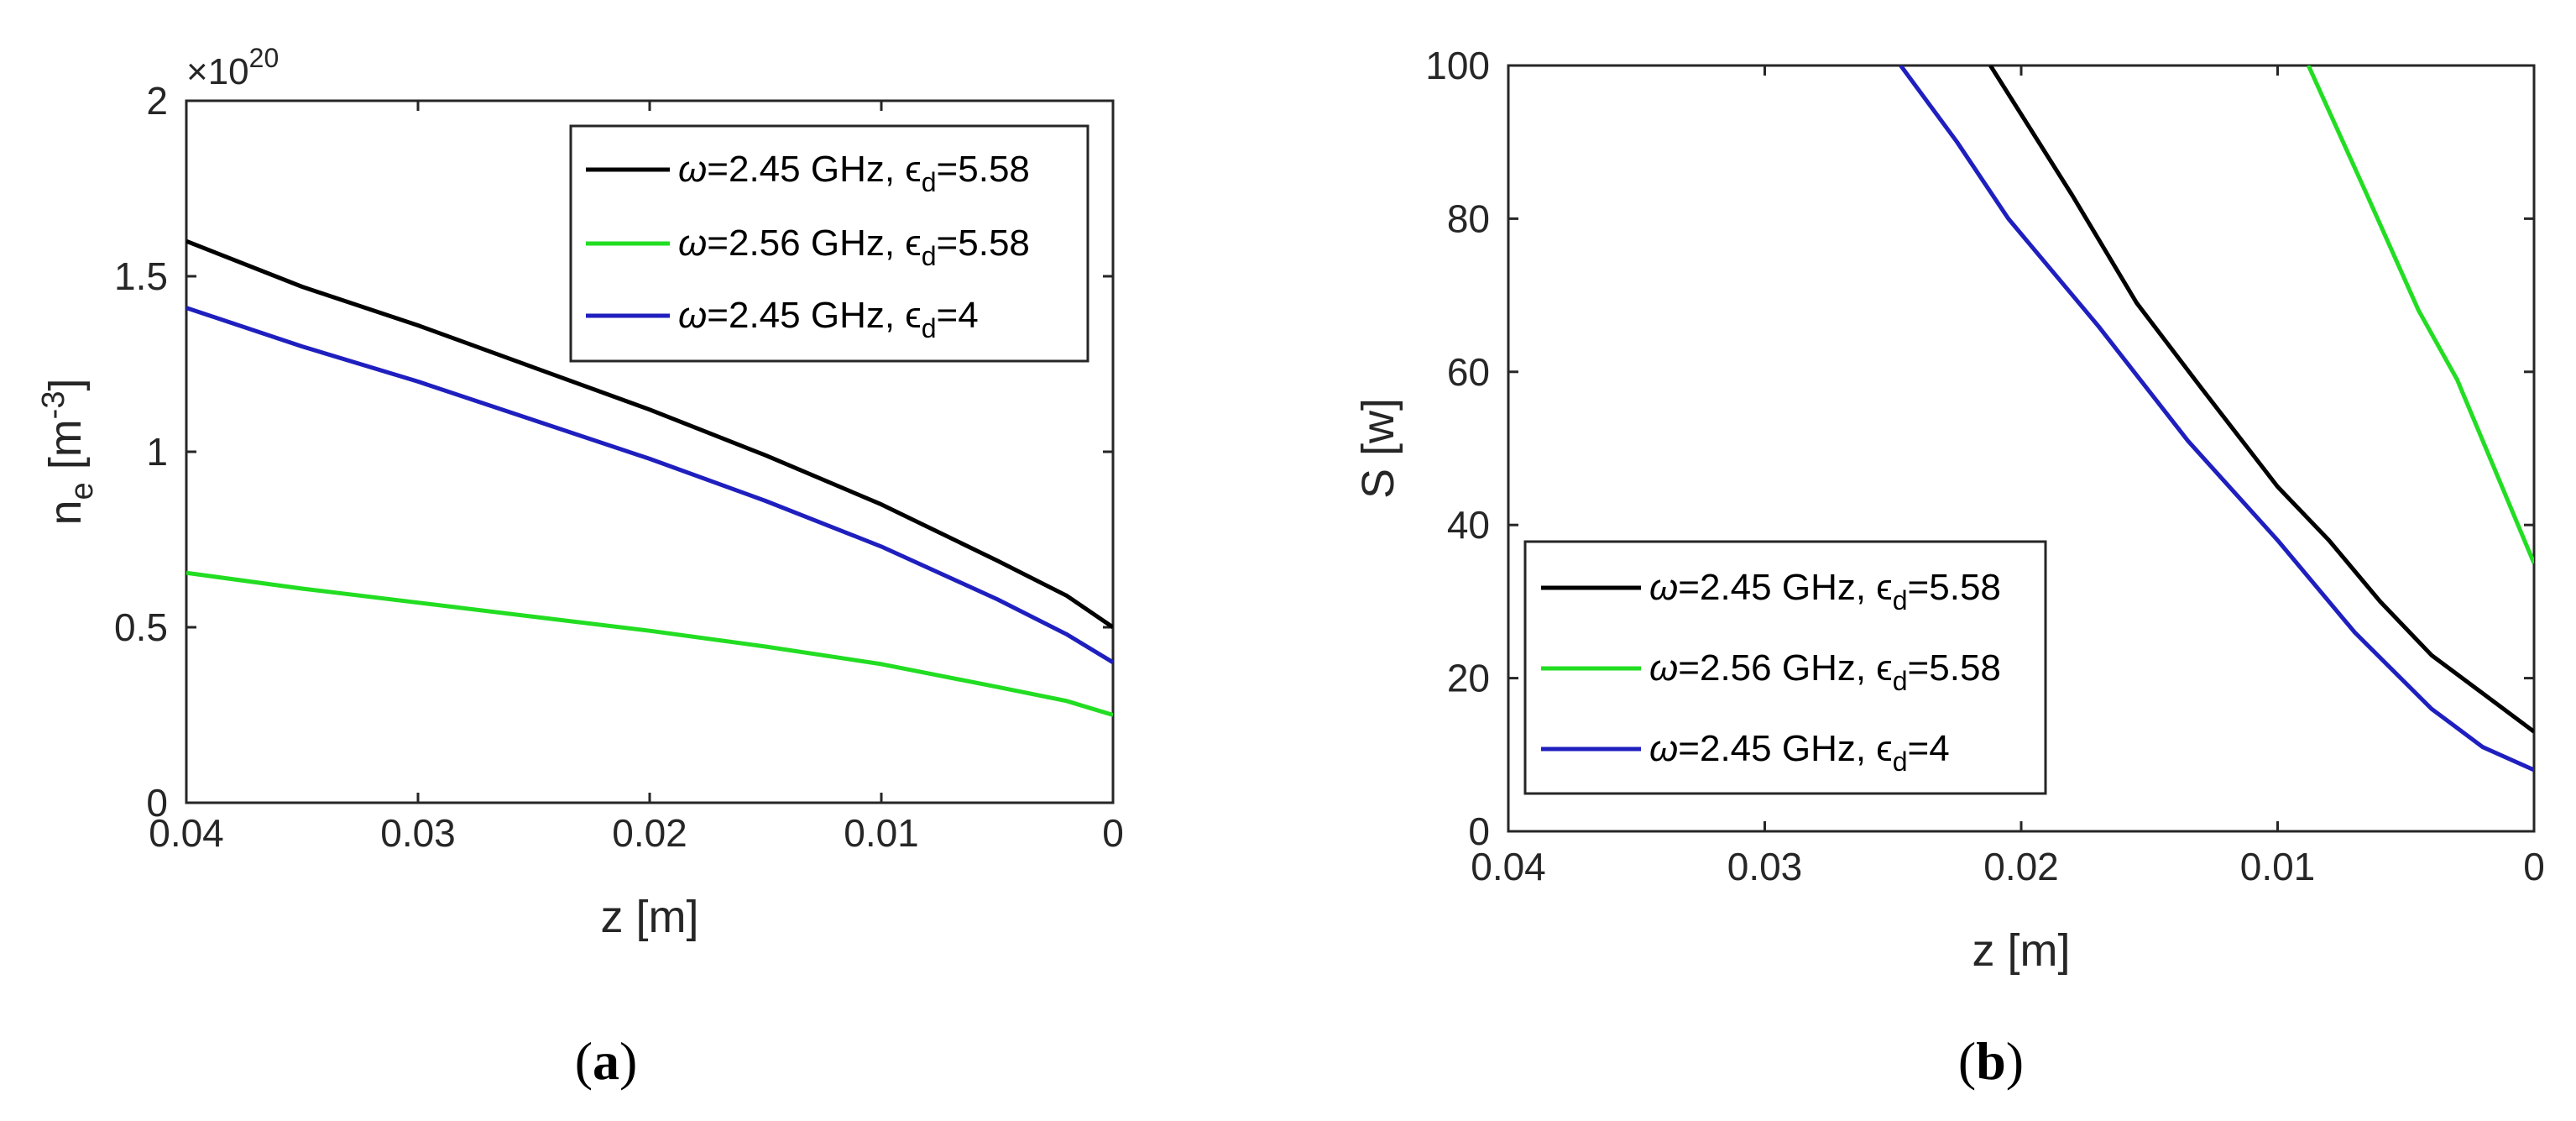 The height and width of the screenshot is (1121, 2576). I want to click on panel-a-y-label-unit-post: ], so click(65, 385).